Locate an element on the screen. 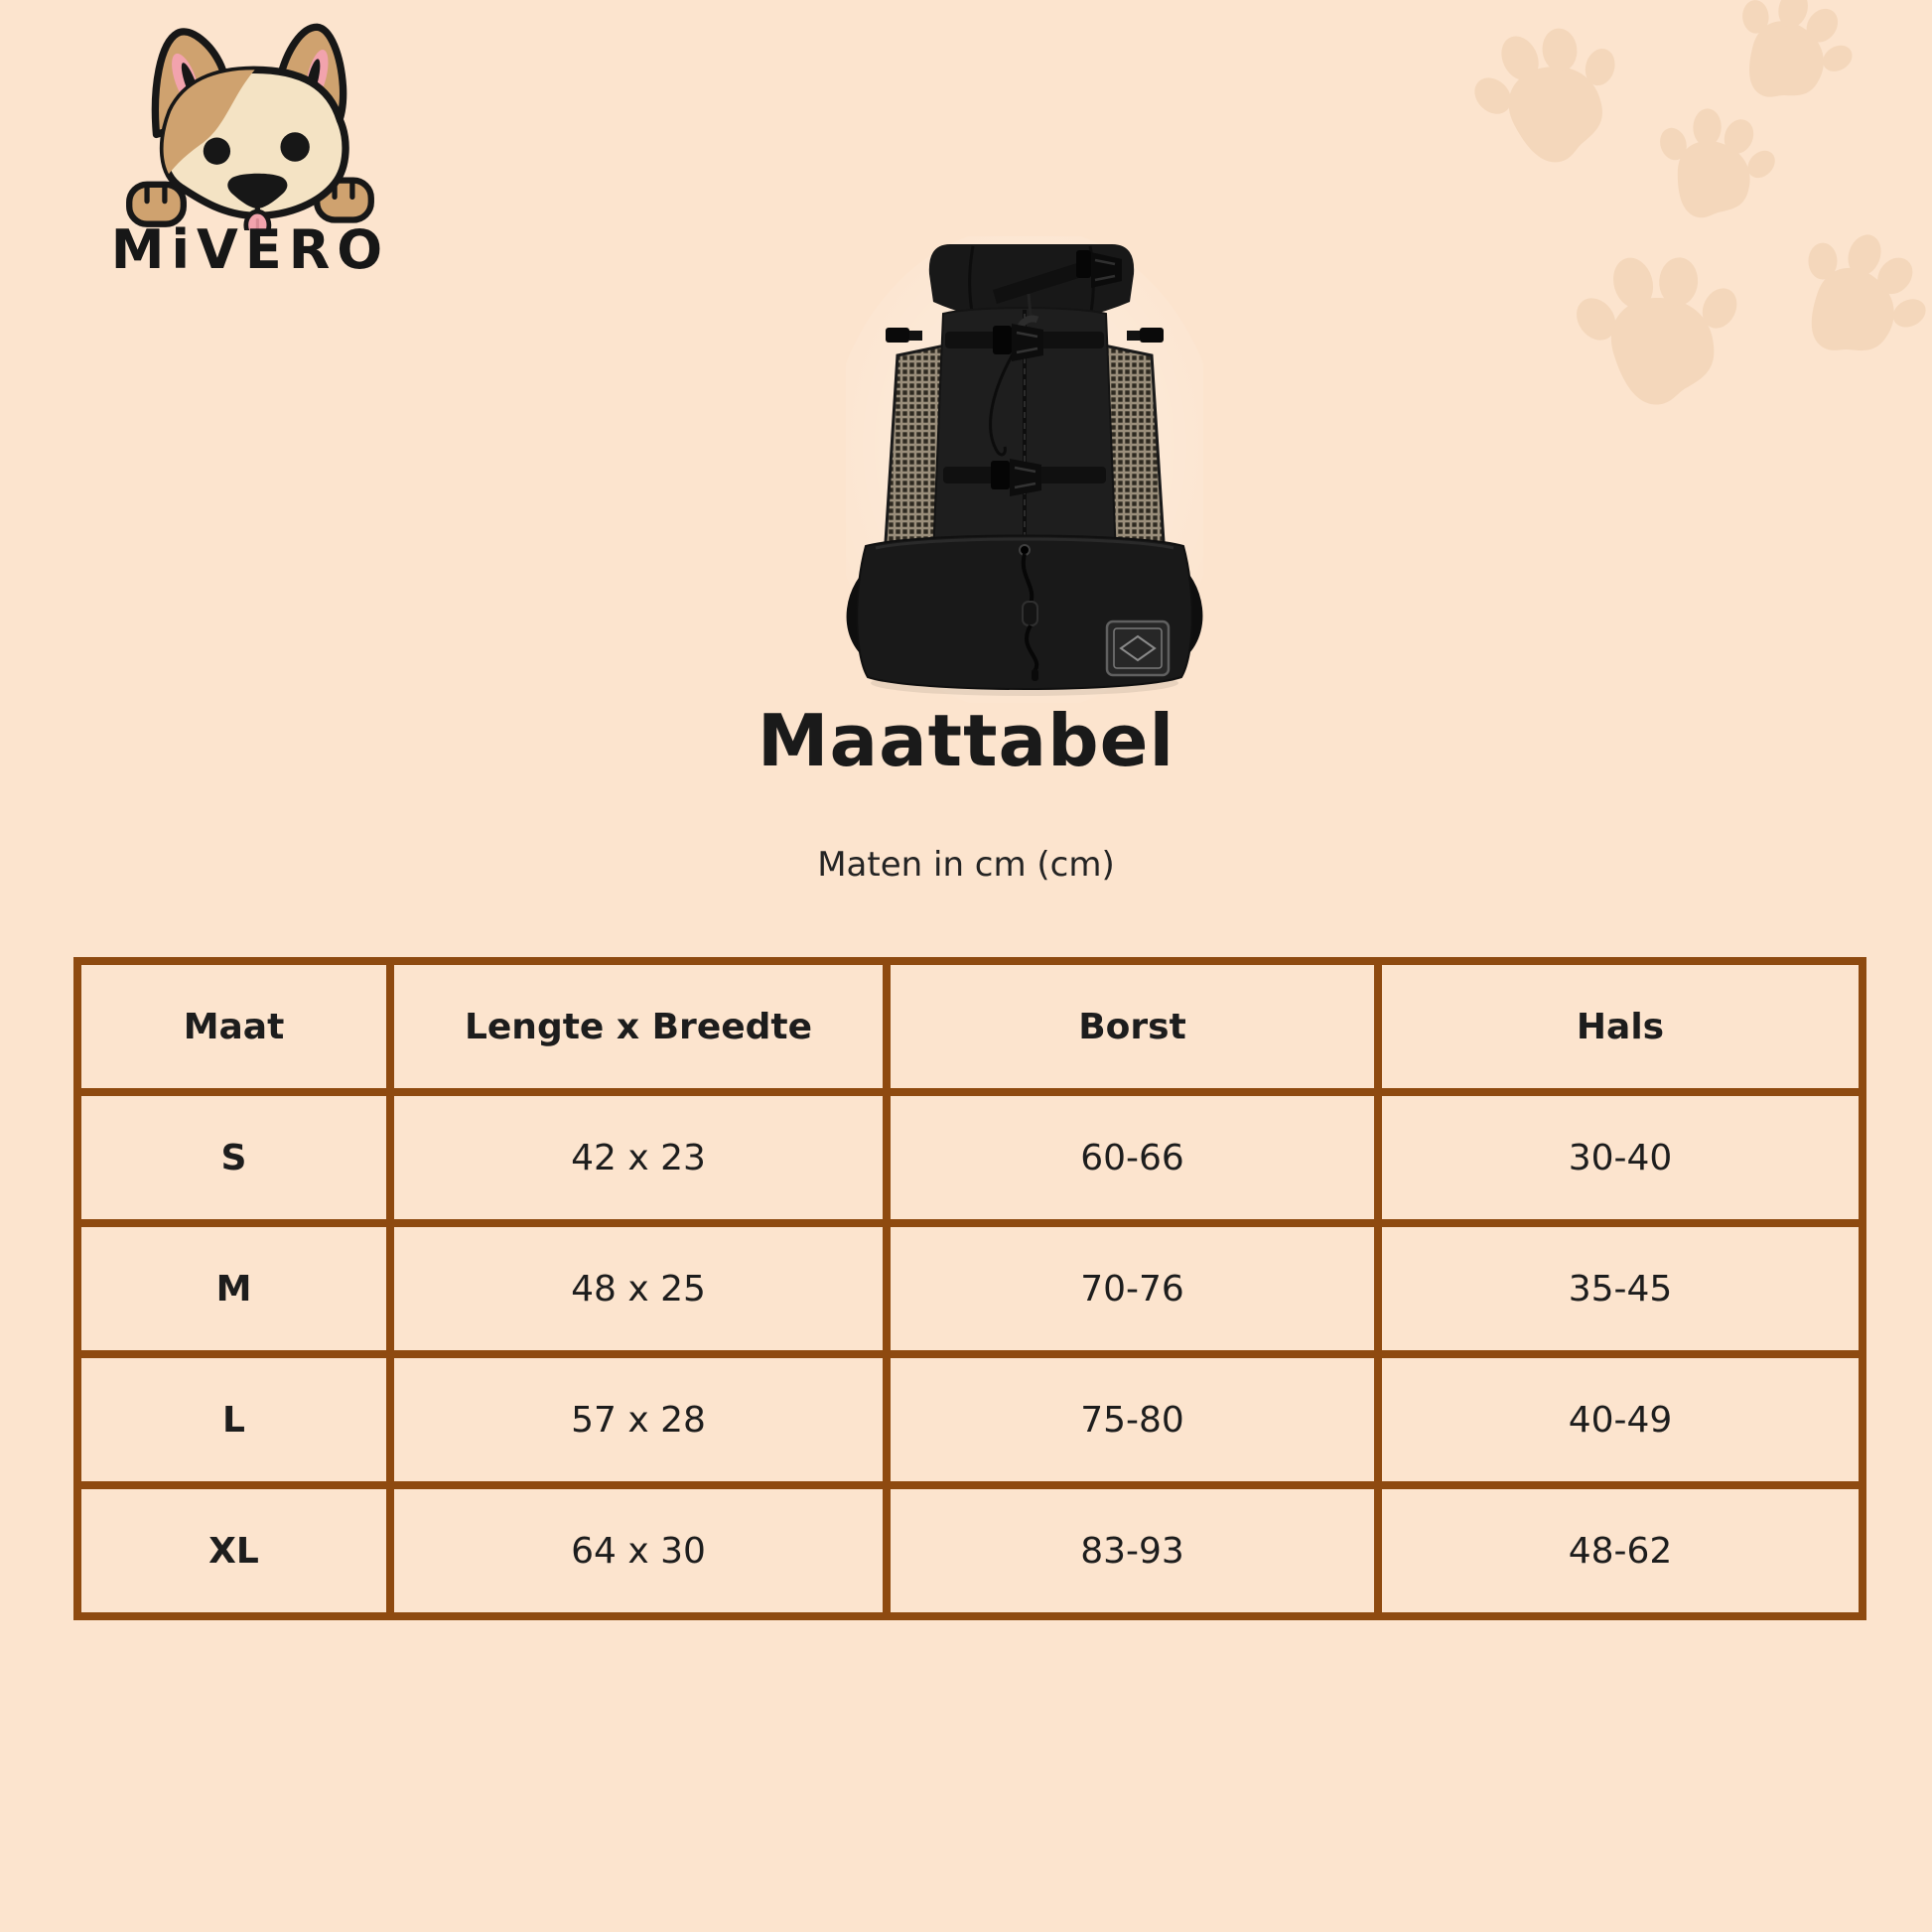 The height and width of the screenshot is (1932, 1932). top-strap-buckle is located at coordinates (1058, 277).